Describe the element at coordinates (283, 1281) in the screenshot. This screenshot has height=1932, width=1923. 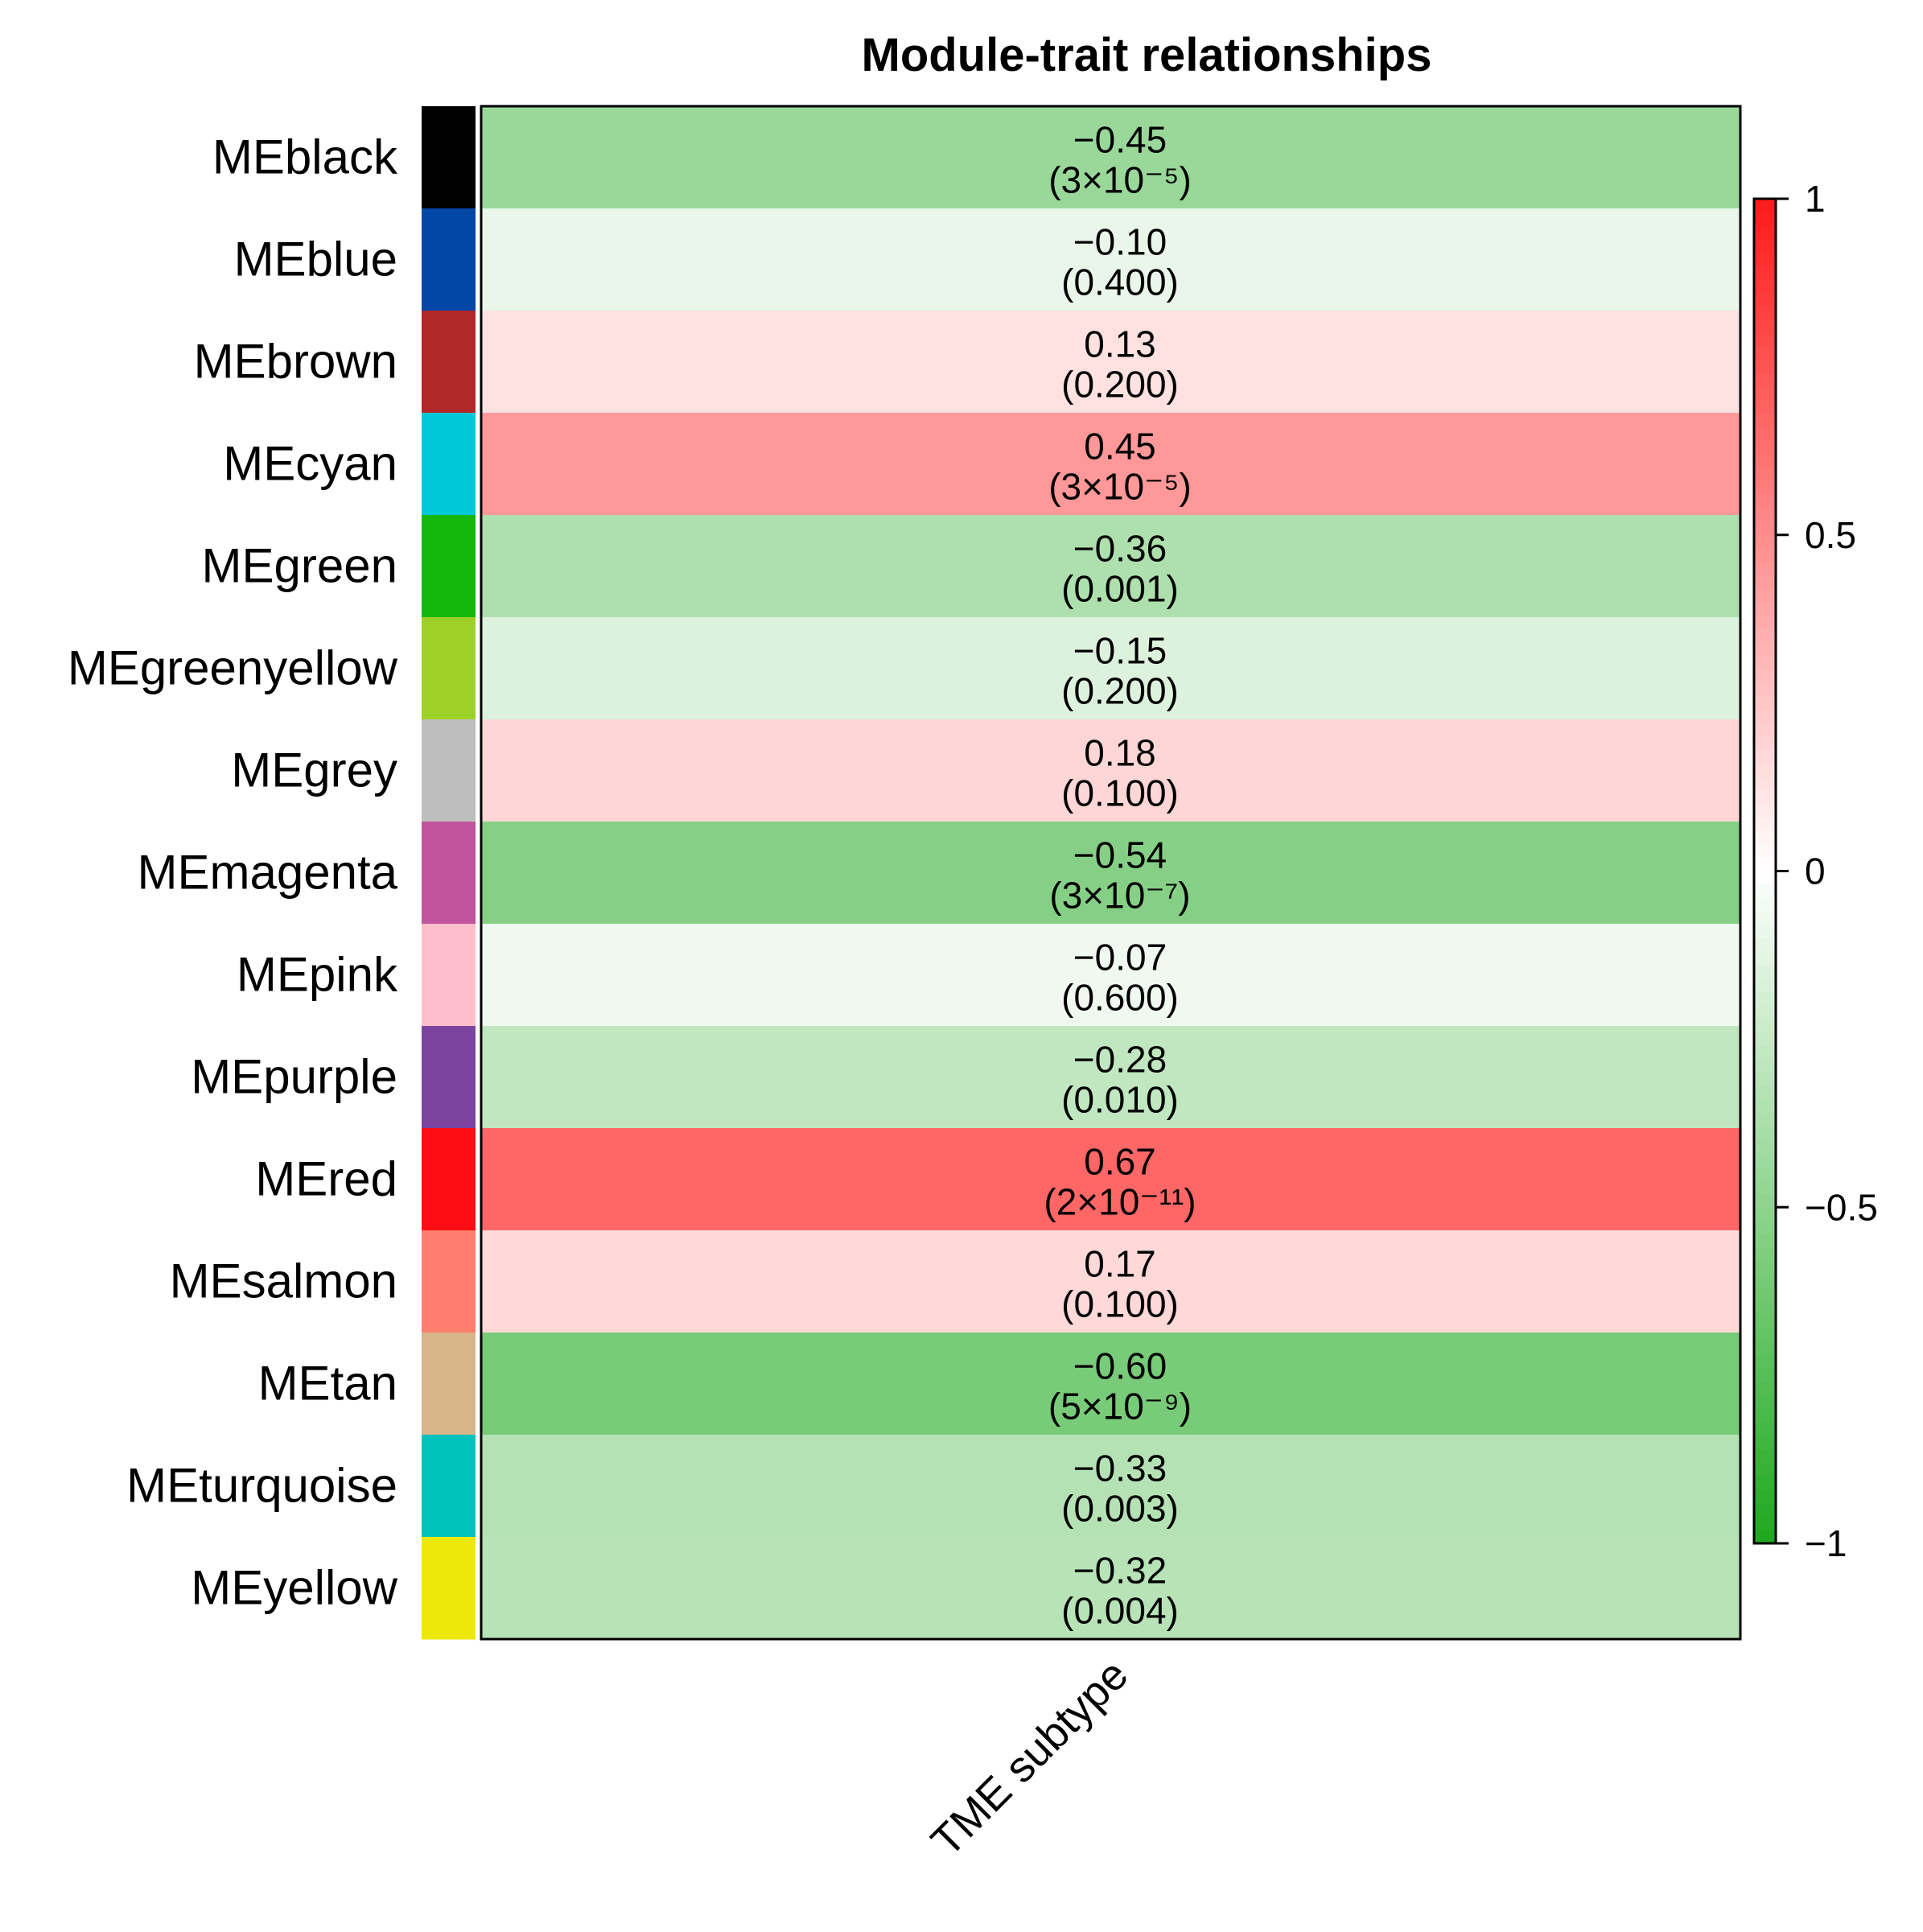
I see `row-label: MEsalmon` at that location.